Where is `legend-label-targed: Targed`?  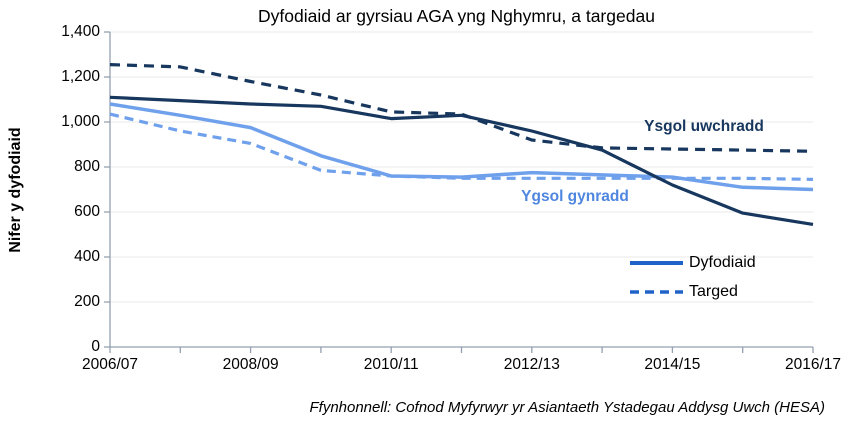
legend-label-targed: Targed is located at coordinates (713, 291).